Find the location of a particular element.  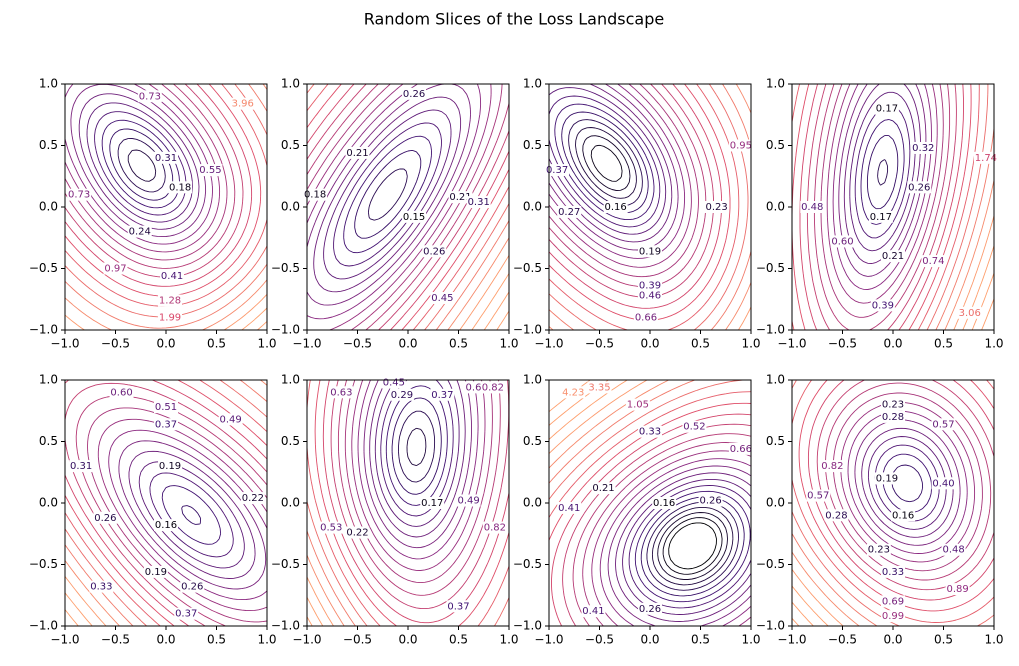

contour-label: 0.16 is located at coordinates (166, 525).